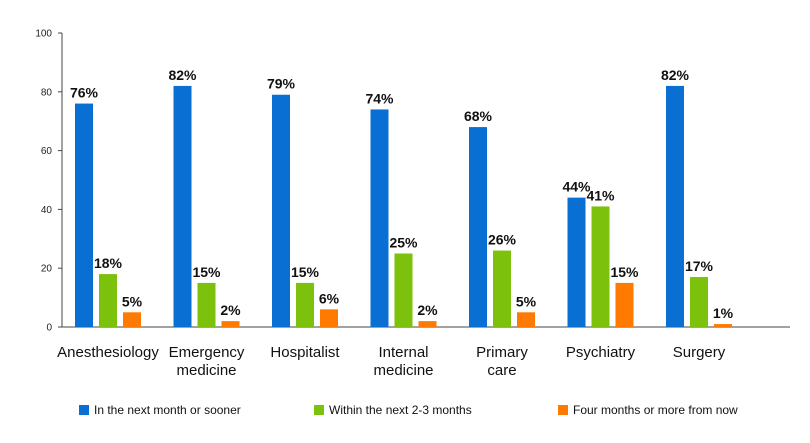  I want to click on y-tick-label: 80, so click(47, 92).